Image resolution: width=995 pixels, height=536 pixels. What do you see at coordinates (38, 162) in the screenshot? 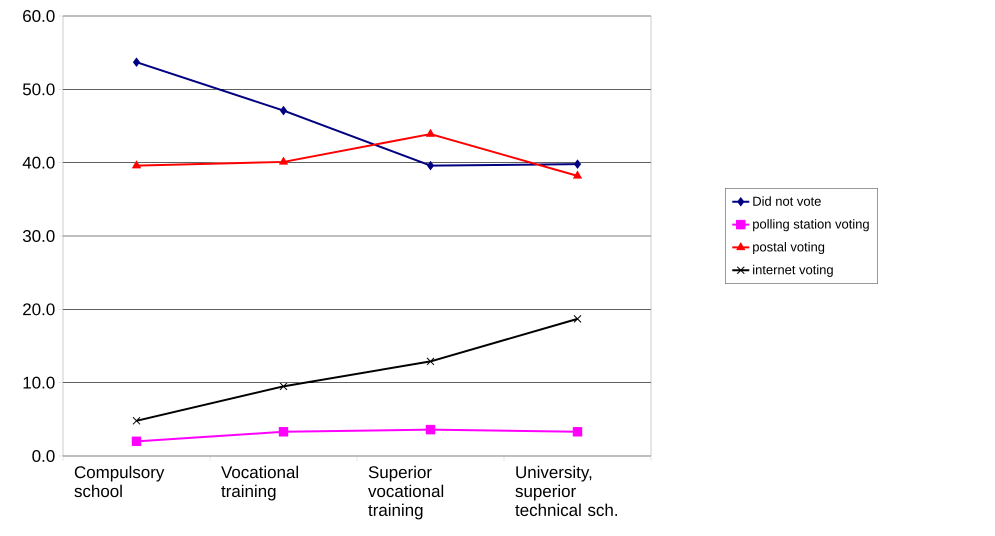
I see `y-tick-label: 40.0` at bounding box center [38, 162].